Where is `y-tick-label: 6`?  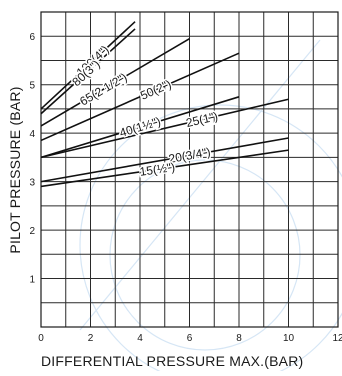 y-tick-label: 6 is located at coordinates (32, 37).